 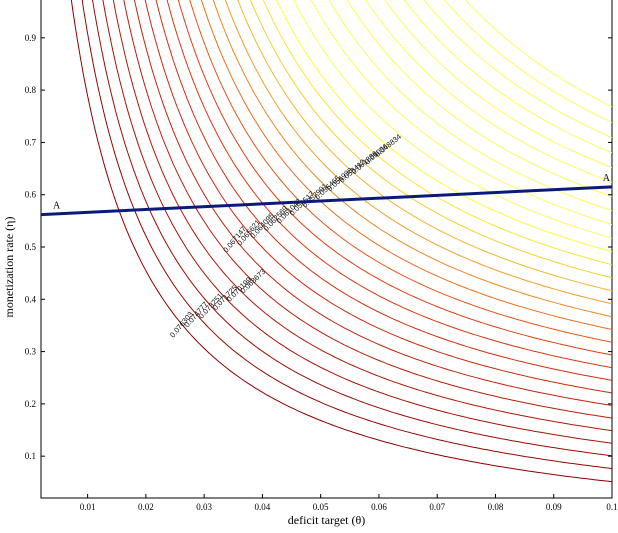 What do you see at coordinates (146, 507) in the screenshot?
I see `x-tick-label: 0.02` at bounding box center [146, 507].